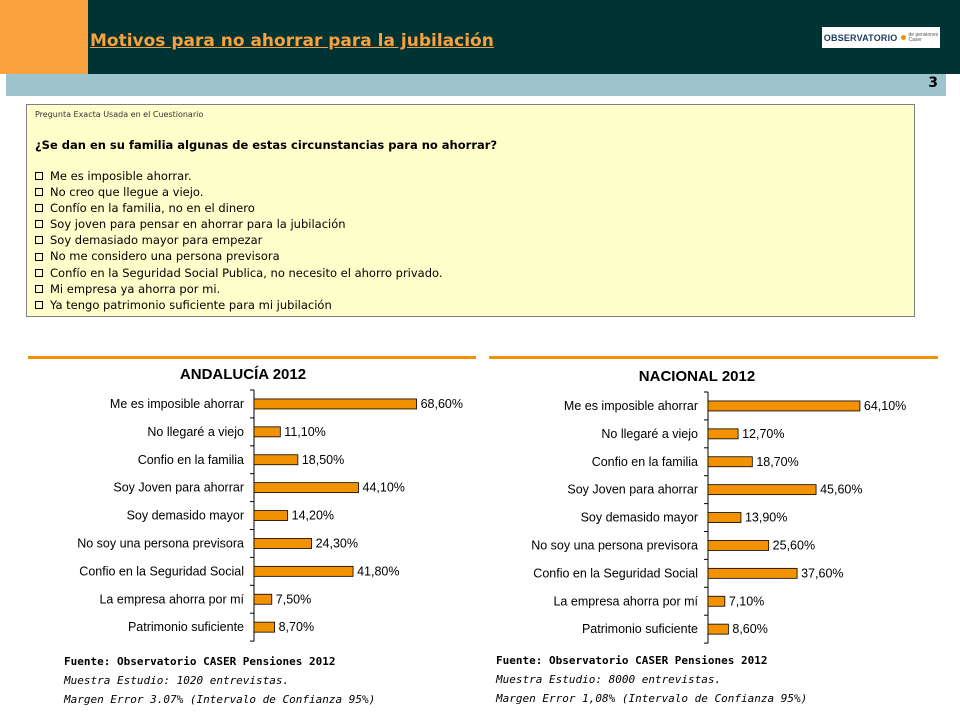 This screenshot has width=960, height=720. I want to click on andalucia-category-label: Soy Joven para ahorrar, so click(178, 488).